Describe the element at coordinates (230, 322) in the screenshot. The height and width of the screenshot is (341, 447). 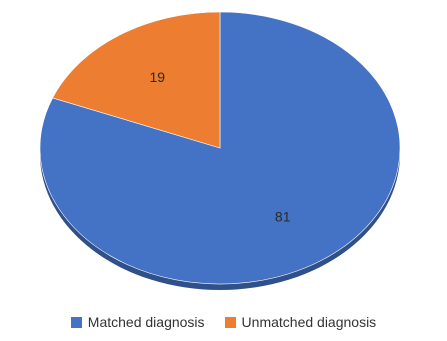
I see `legend-swatch-unmatched` at that location.